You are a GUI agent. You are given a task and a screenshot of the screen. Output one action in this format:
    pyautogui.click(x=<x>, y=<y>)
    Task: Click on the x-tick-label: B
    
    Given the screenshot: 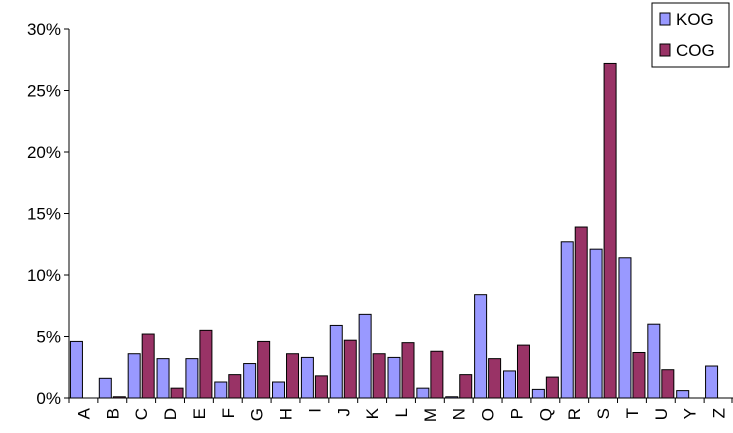 What is the action you would take?
    pyautogui.click(x=112, y=413)
    